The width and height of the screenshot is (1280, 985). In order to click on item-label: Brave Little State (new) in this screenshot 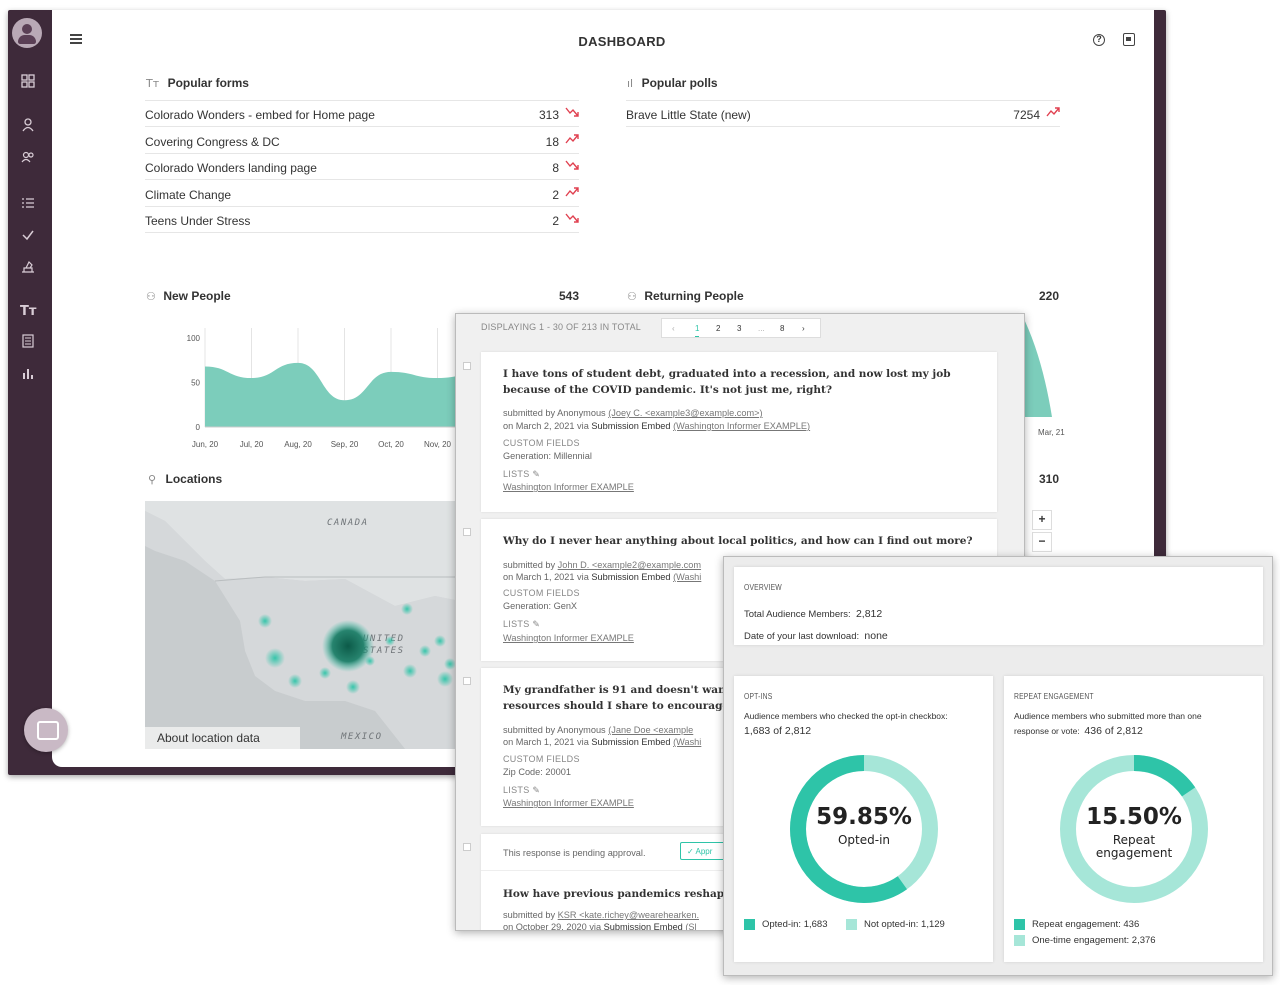, I will do `click(688, 115)`.